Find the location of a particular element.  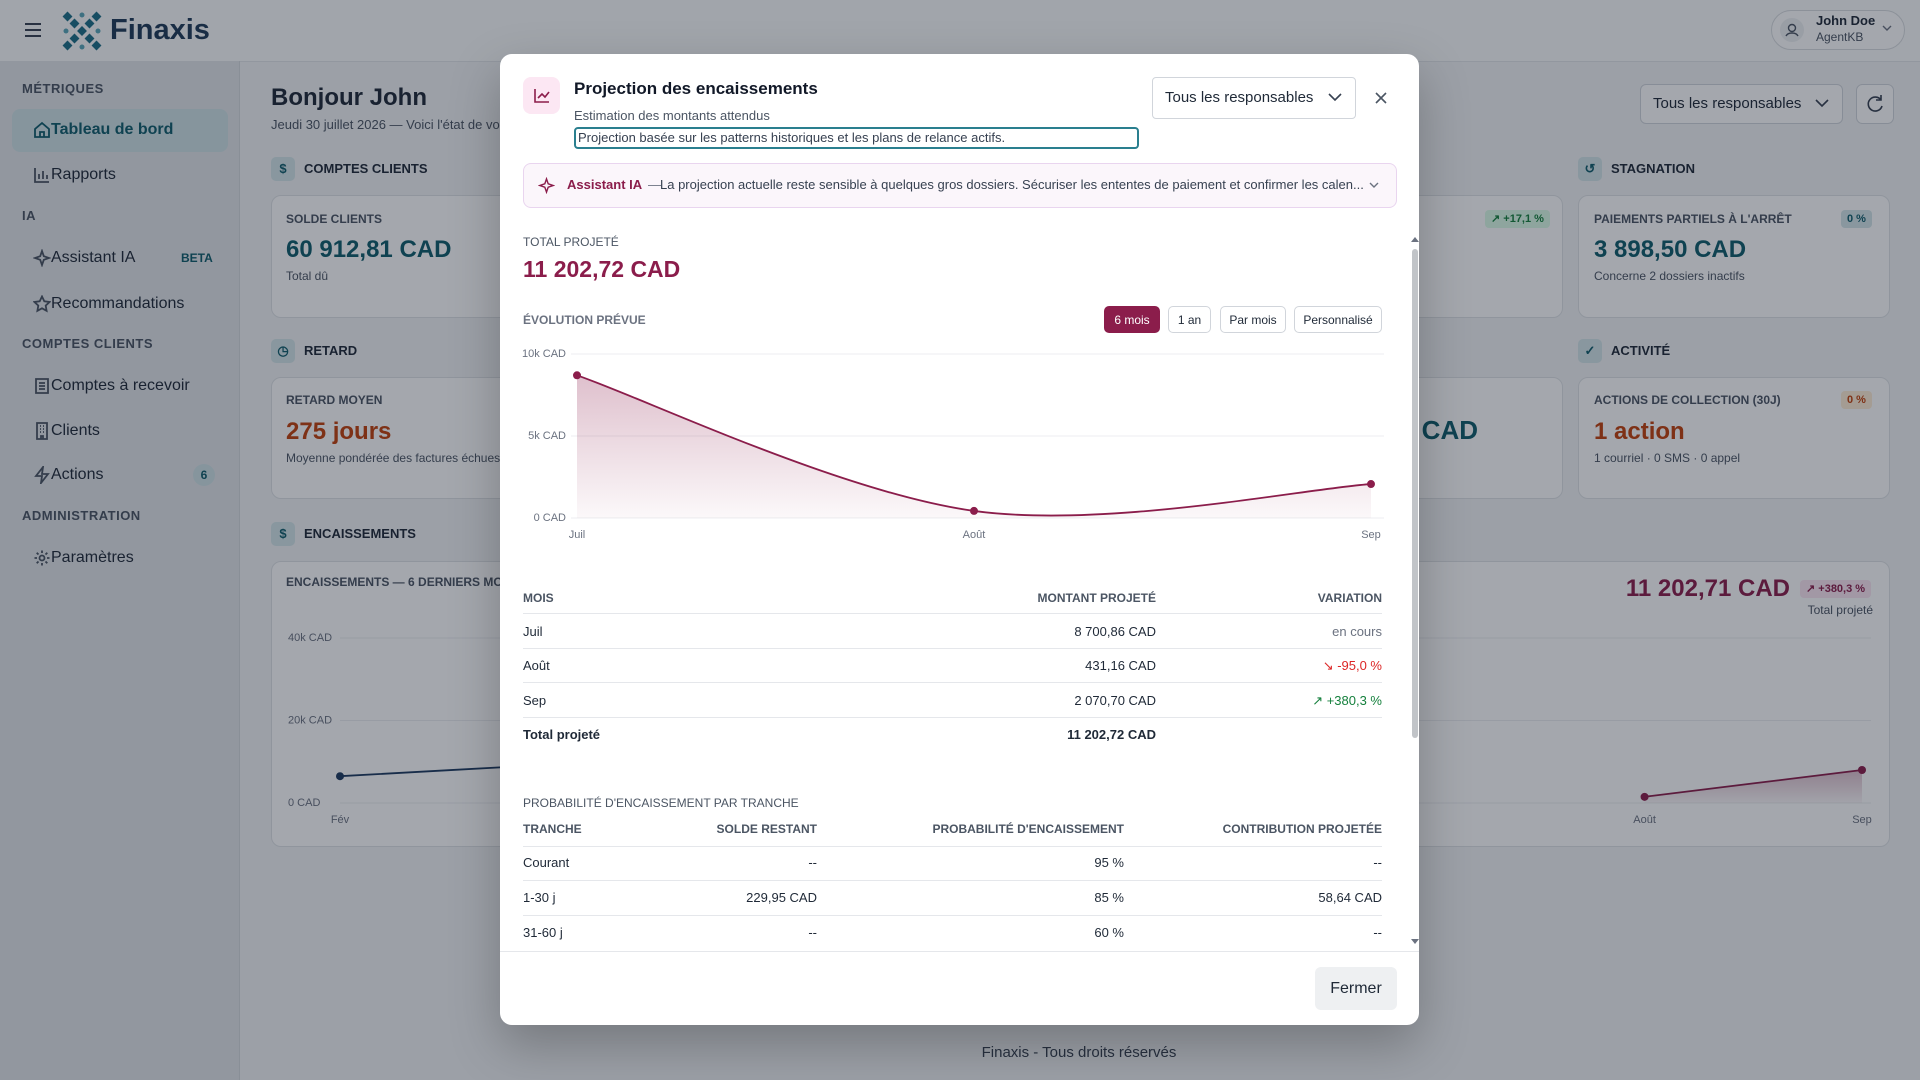

table-cell: 431,16 CAD is located at coordinates (1120, 666).